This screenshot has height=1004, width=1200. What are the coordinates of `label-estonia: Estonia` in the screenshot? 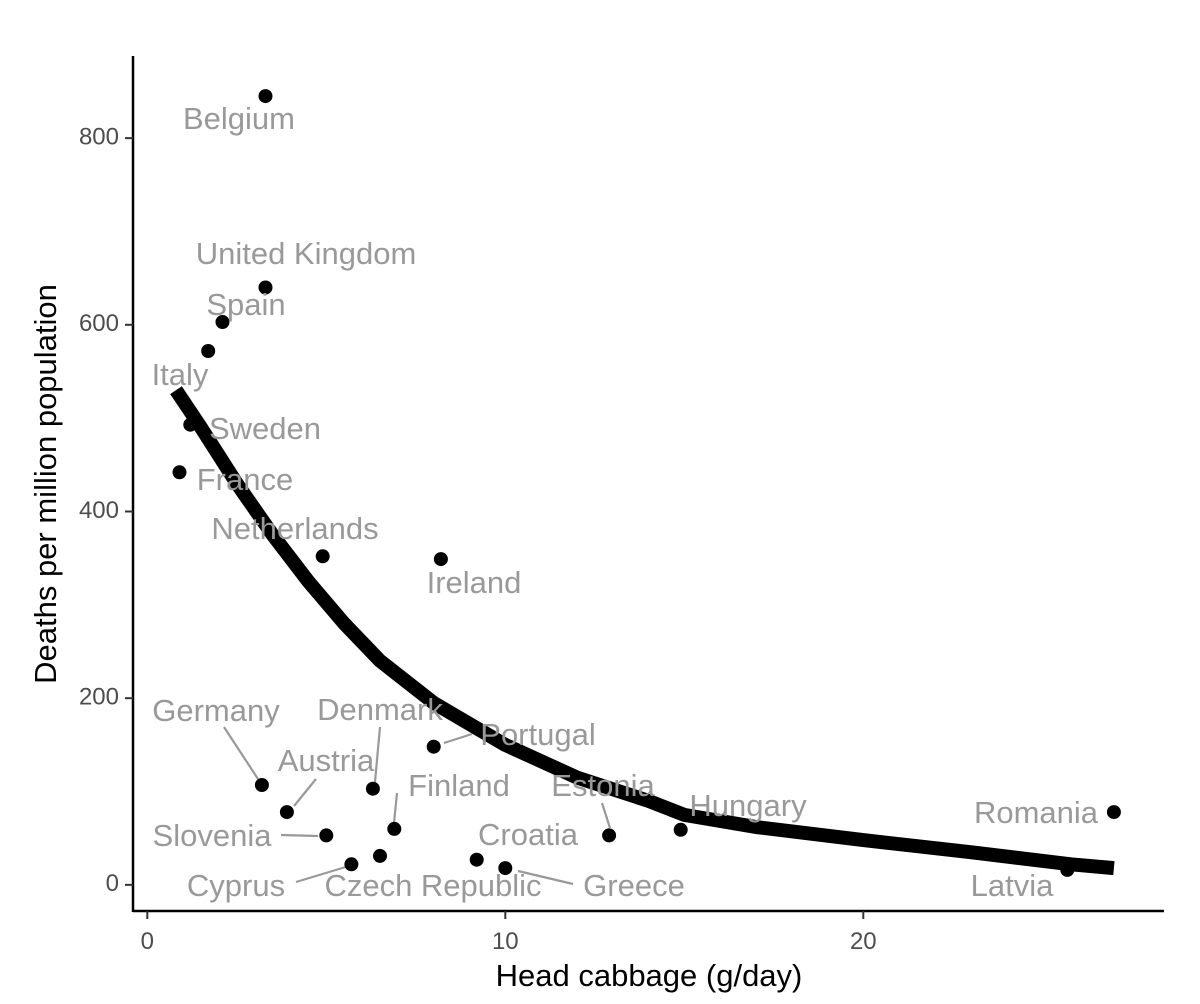 It's located at (603, 785).